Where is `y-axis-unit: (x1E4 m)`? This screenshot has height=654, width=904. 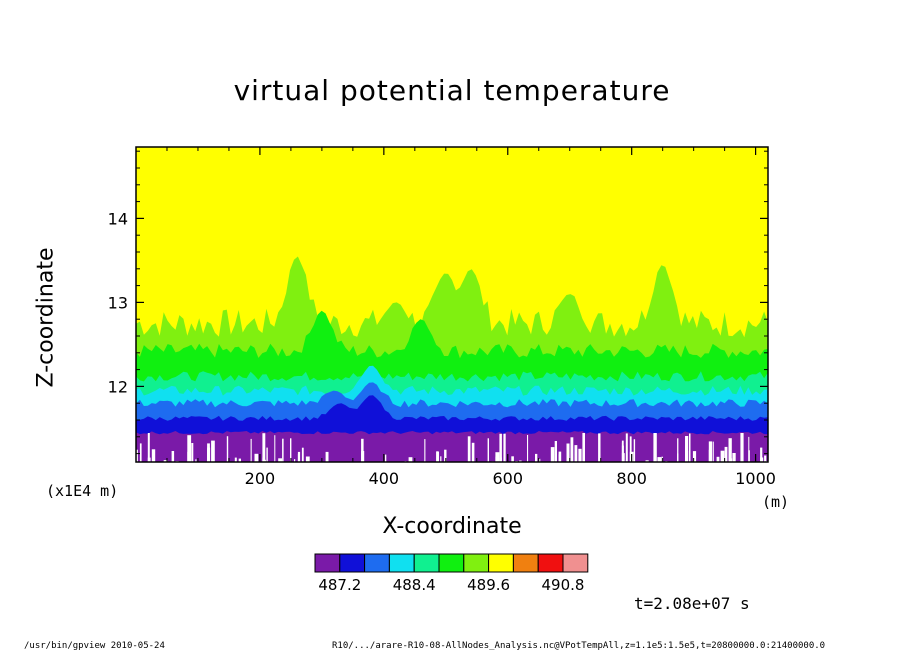
y-axis-unit: (x1E4 m) is located at coordinates (82, 491).